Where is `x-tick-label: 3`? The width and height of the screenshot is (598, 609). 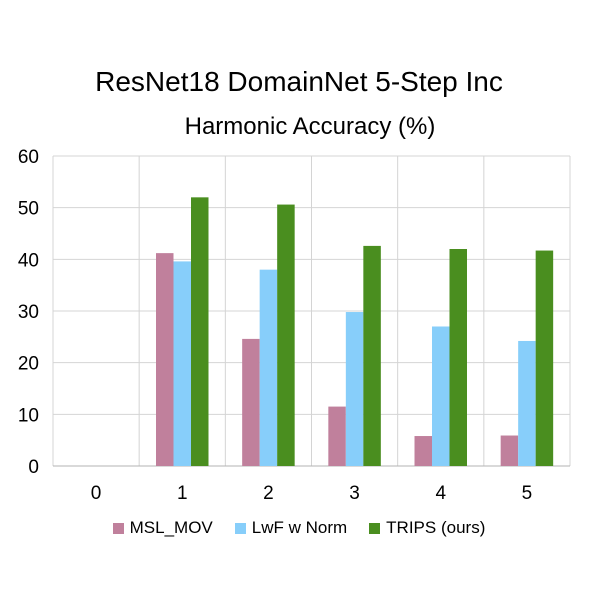
x-tick-label: 3 is located at coordinates (354, 493).